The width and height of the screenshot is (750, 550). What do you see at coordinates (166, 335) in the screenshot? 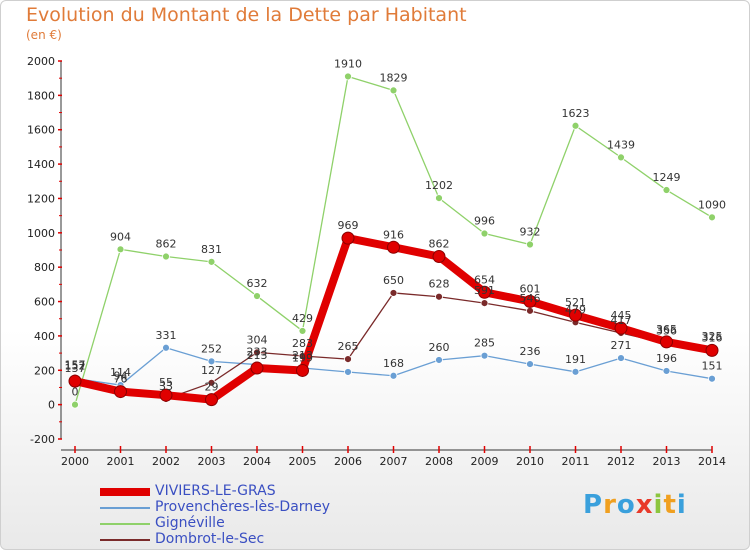
I see `data-label: 331` at bounding box center [166, 335].